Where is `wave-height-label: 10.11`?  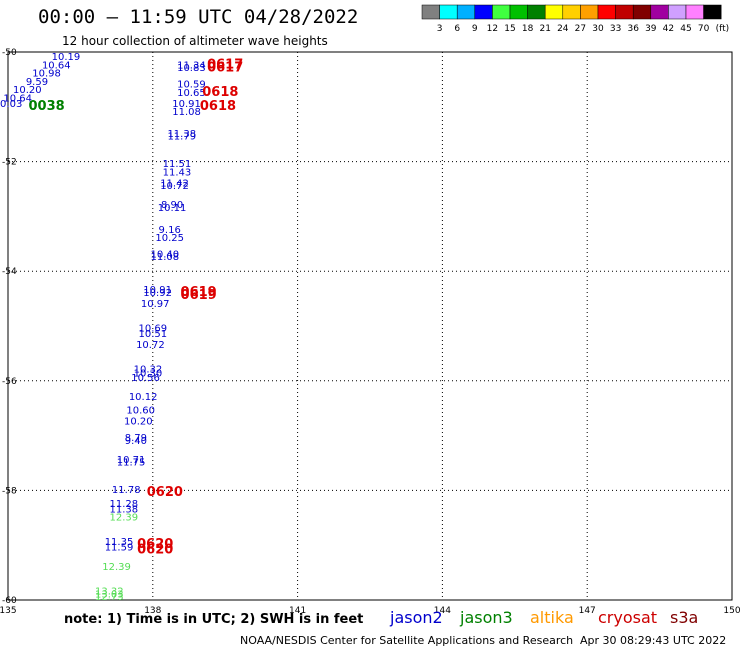 wave-height-label: 10.11 is located at coordinates (172, 208).